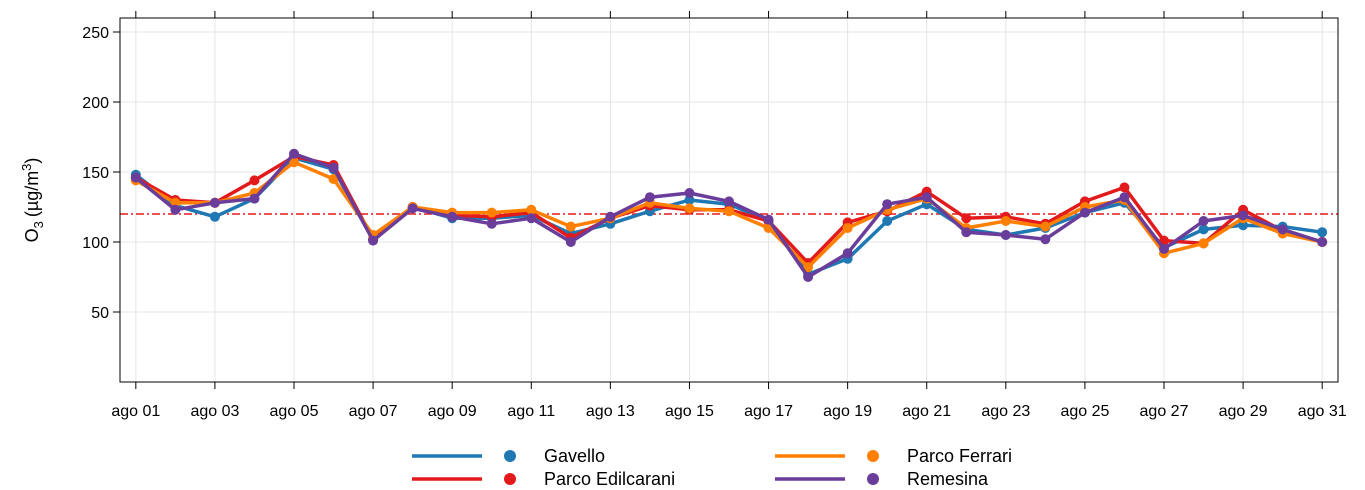 The image size is (1365, 490). What do you see at coordinates (959, 456) in the screenshot?
I see `legend-label: Parco Ferrari` at bounding box center [959, 456].